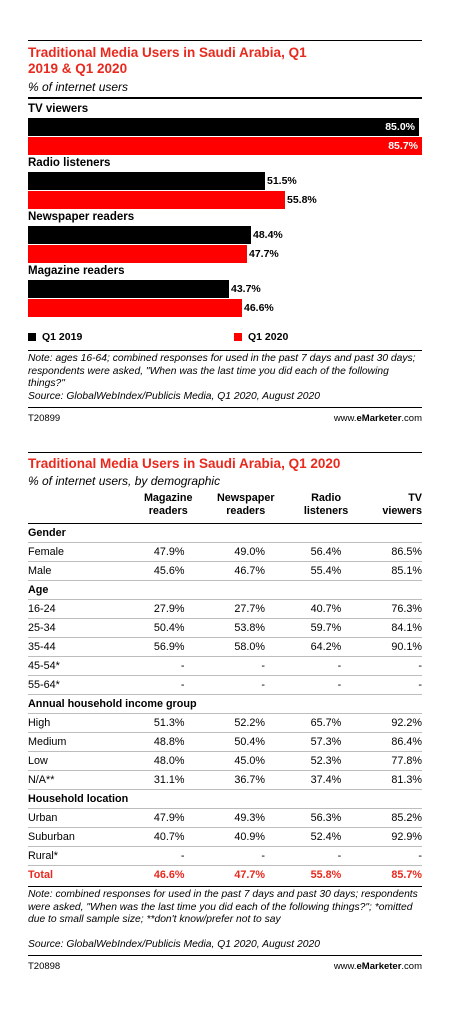 The height and width of the screenshot is (1024, 466). I want to click on category-label-magazine-readers: Magazine readers, so click(76, 271).